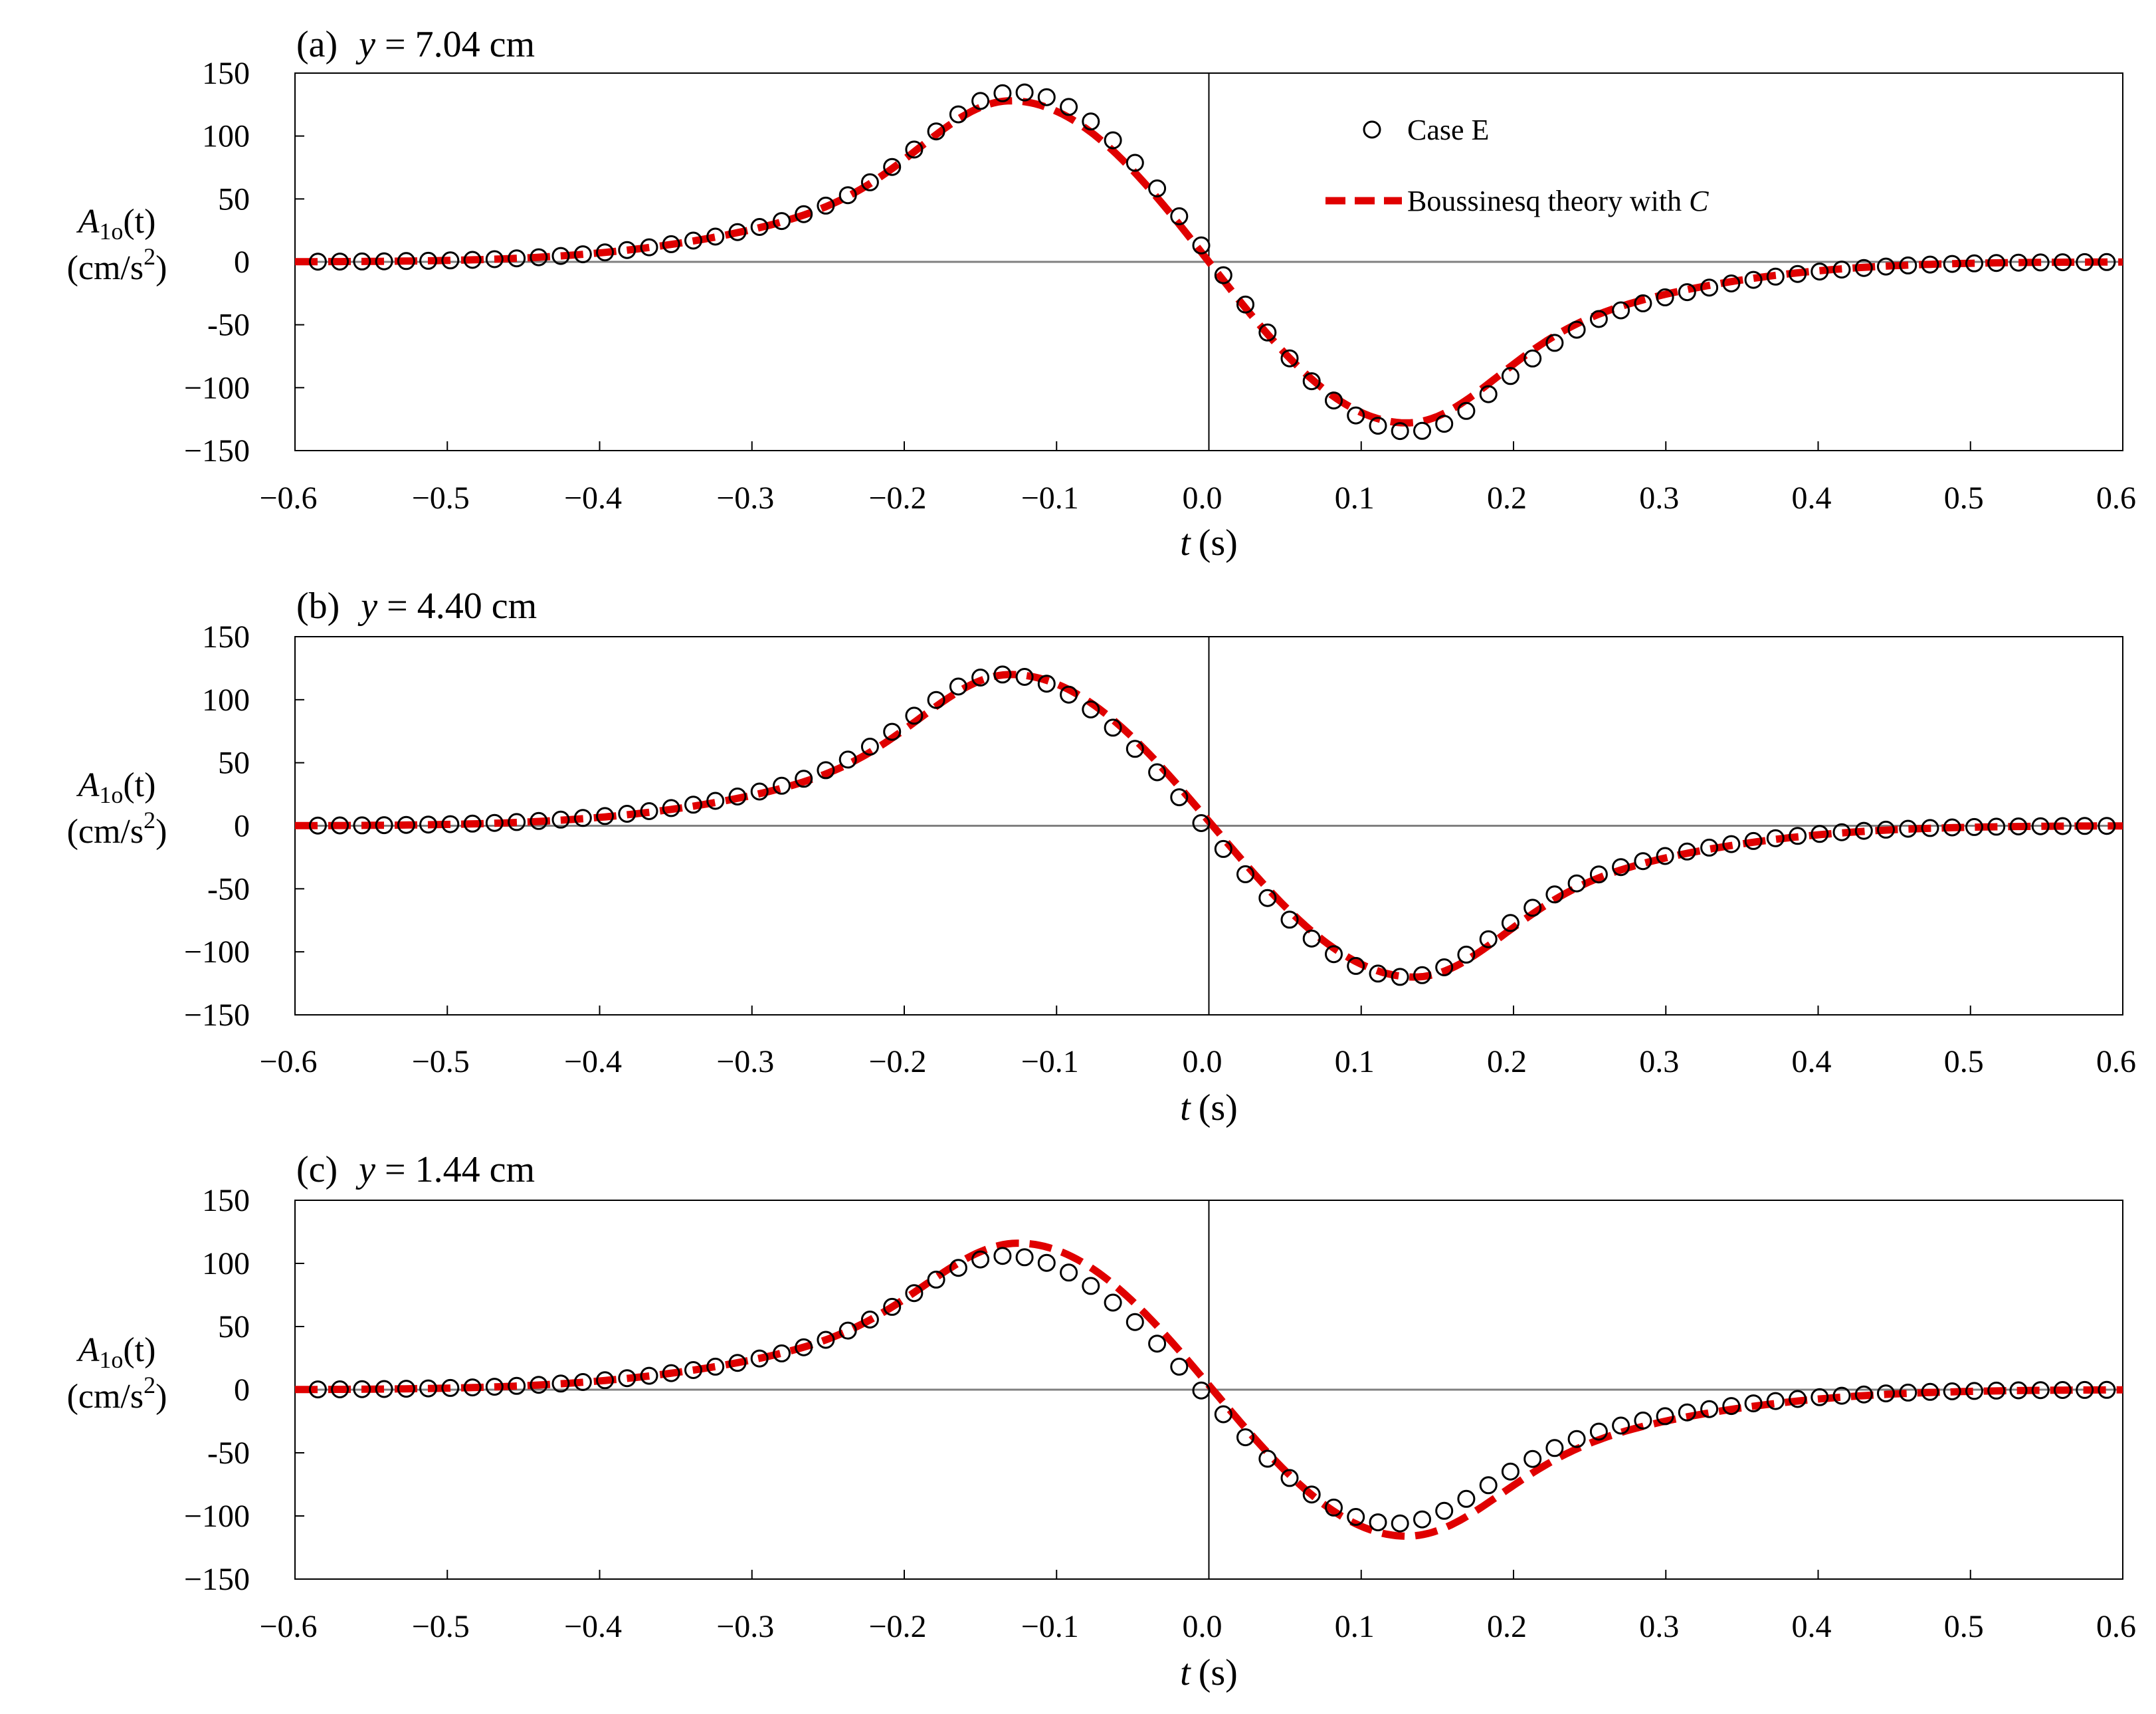 This screenshot has width=2156, height=1714. I want to click on y-axis-label: A1o(t), so click(116, 224).